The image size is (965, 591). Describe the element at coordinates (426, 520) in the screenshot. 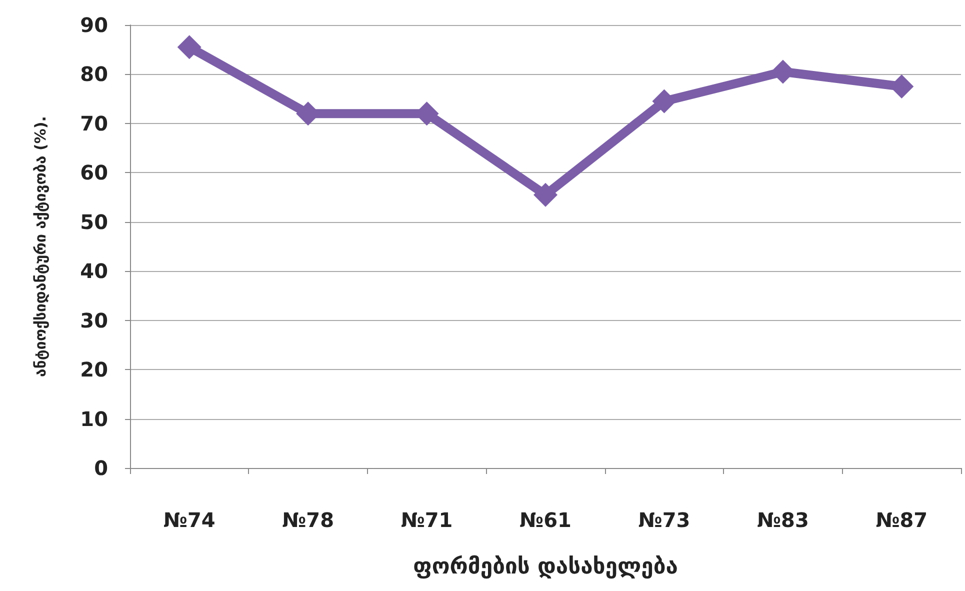

I see `x-tick-label: №71` at that location.